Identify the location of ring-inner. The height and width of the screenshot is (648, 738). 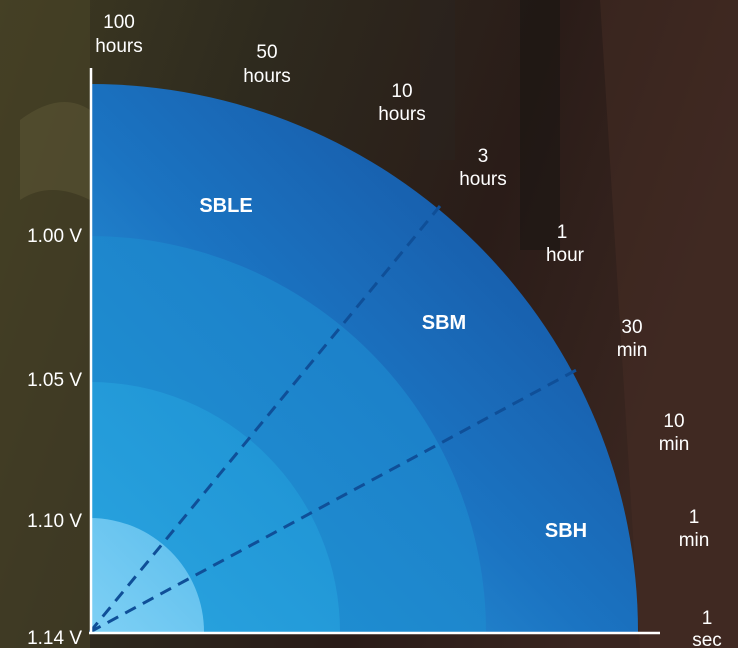
(147, 575).